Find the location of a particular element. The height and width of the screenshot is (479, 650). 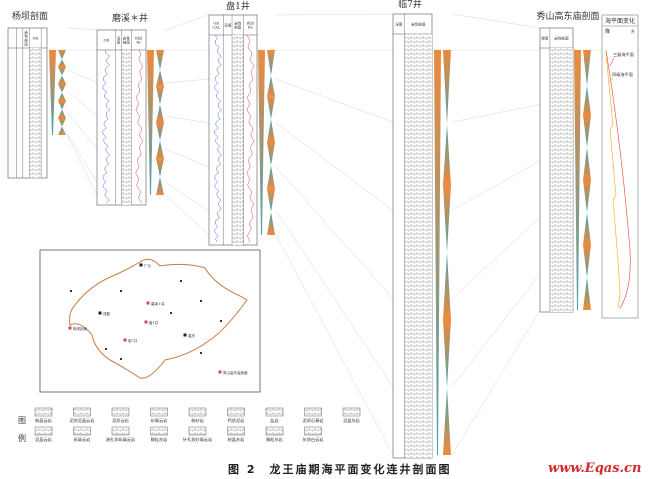

well-title: 秀山高东庙剖面 is located at coordinates (567, 16).